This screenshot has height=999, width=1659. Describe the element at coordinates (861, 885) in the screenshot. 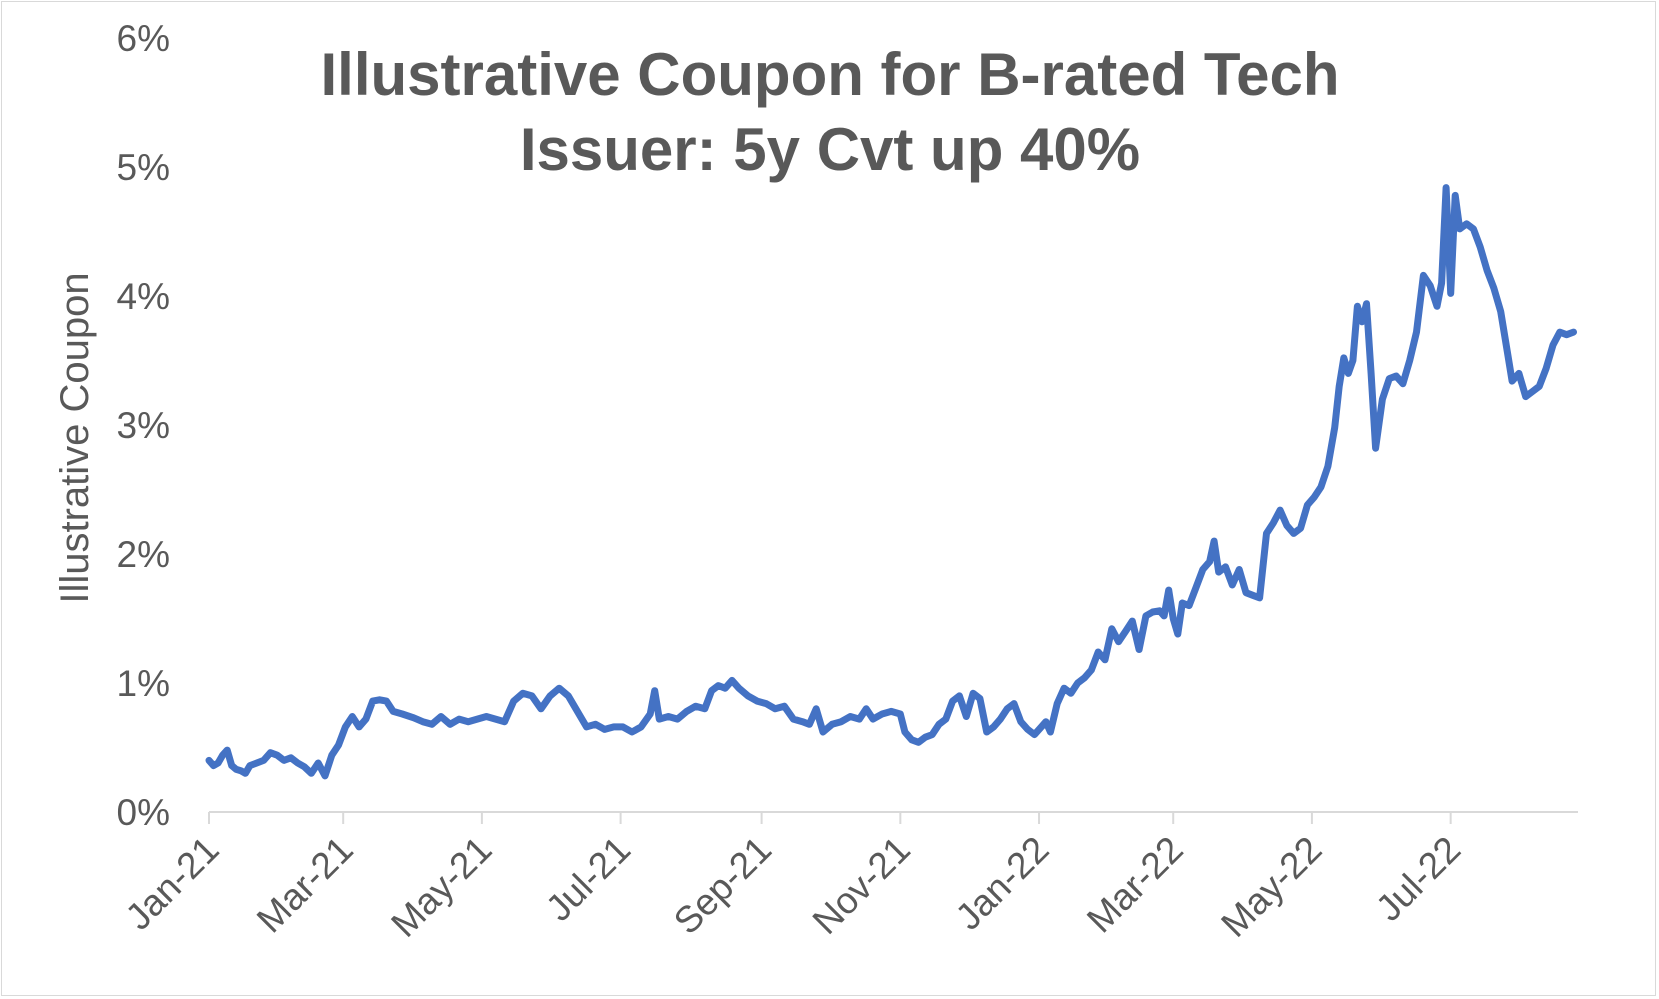

I see `x-tick-label: Nov-21` at that location.